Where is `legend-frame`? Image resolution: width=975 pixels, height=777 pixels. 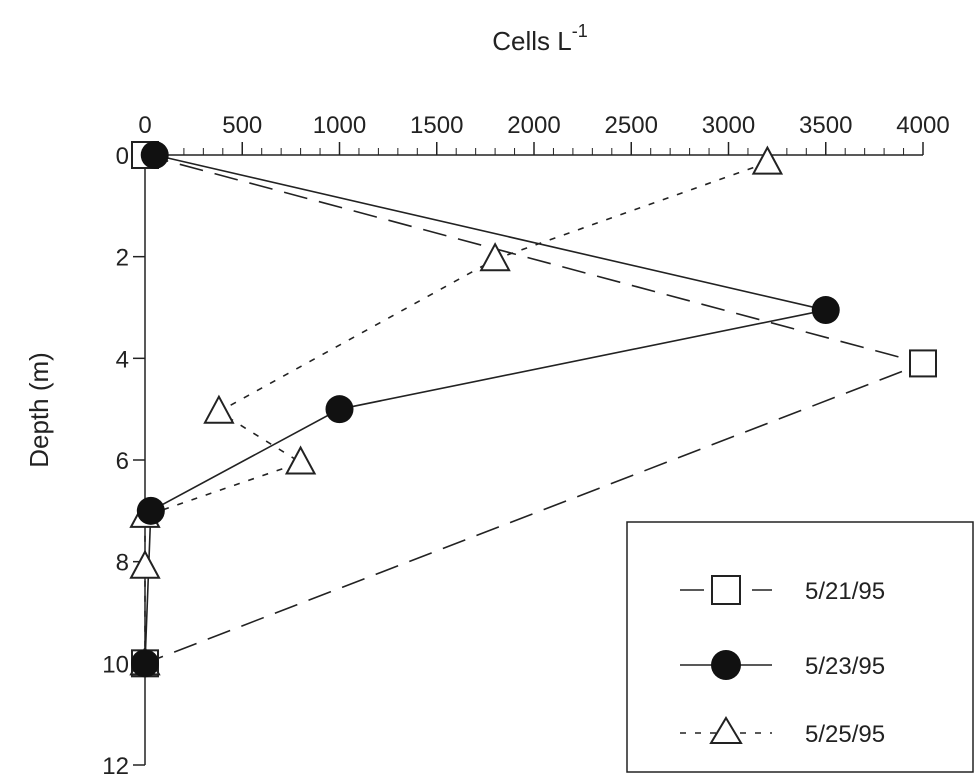
legend-frame is located at coordinates (800, 647).